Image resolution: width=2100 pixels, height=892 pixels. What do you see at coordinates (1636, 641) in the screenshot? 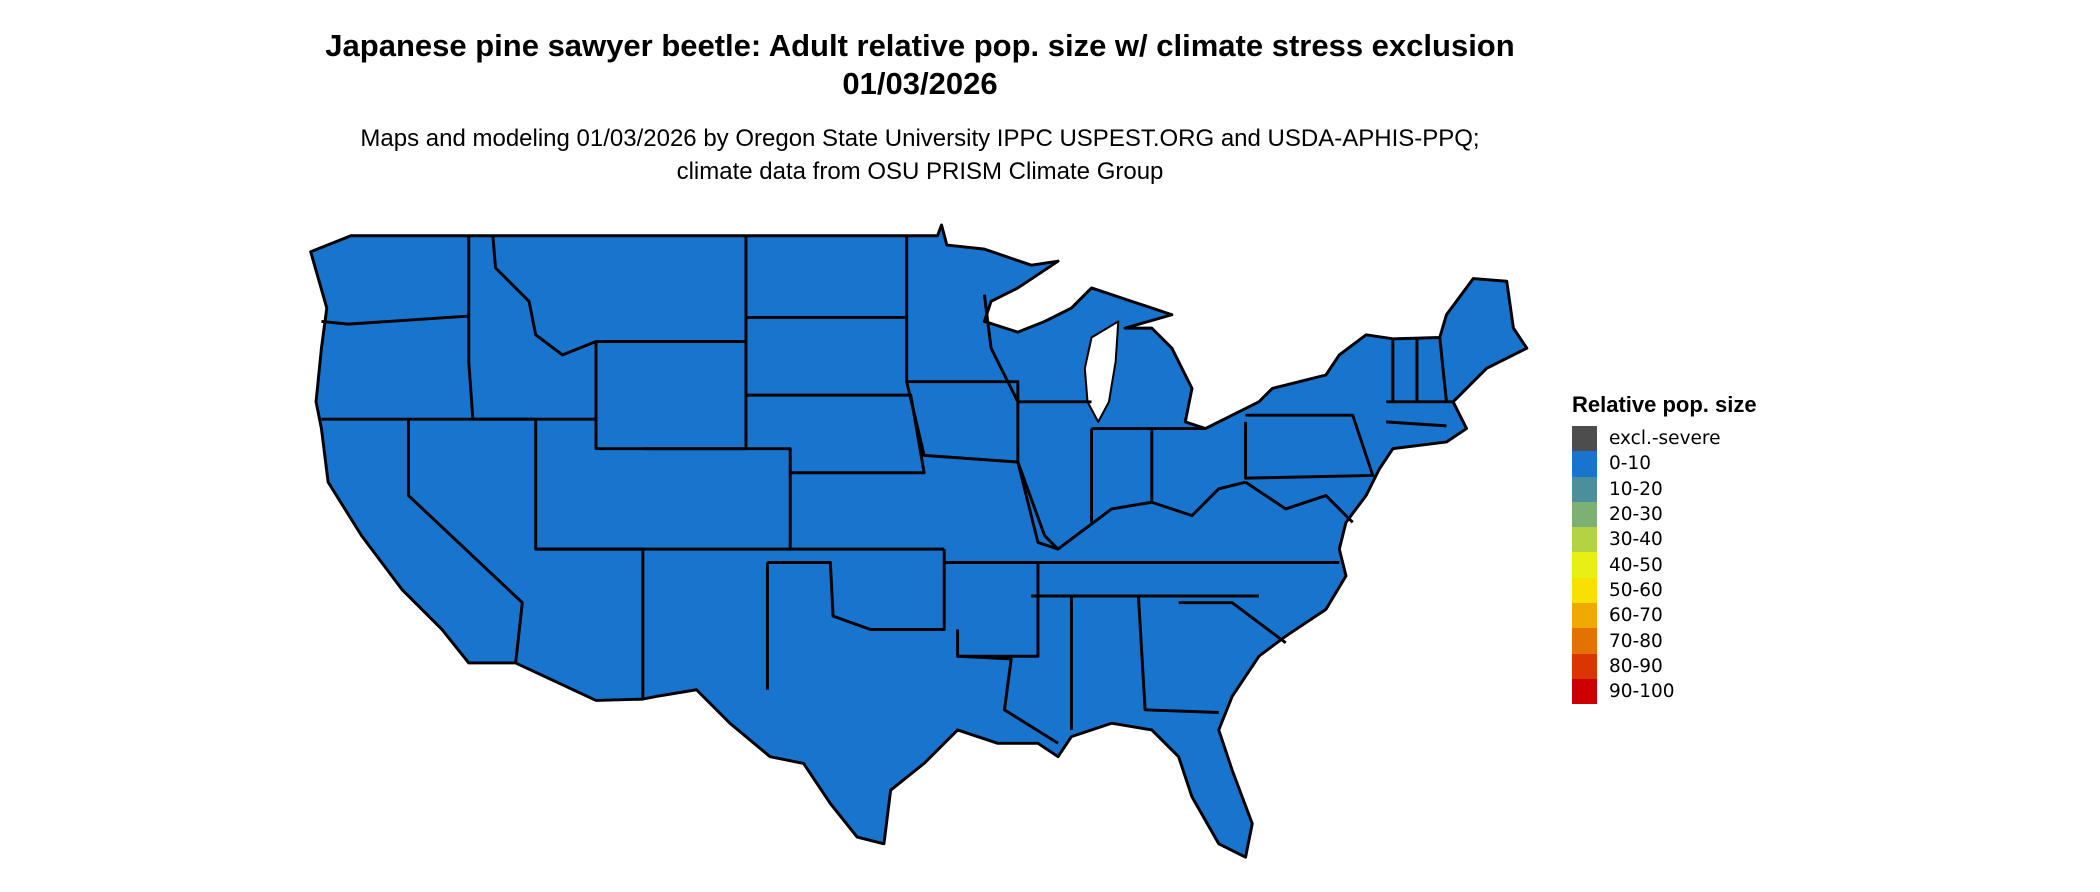
I see `legend-label: 70-80` at bounding box center [1636, 641].